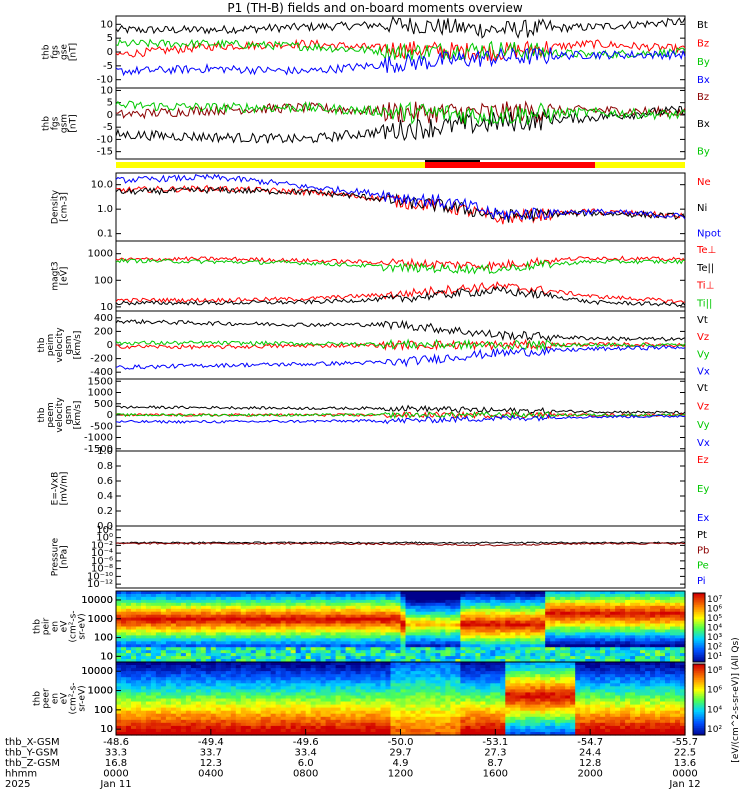  I want to click on legend-vz: Vz, so click(703, 337).